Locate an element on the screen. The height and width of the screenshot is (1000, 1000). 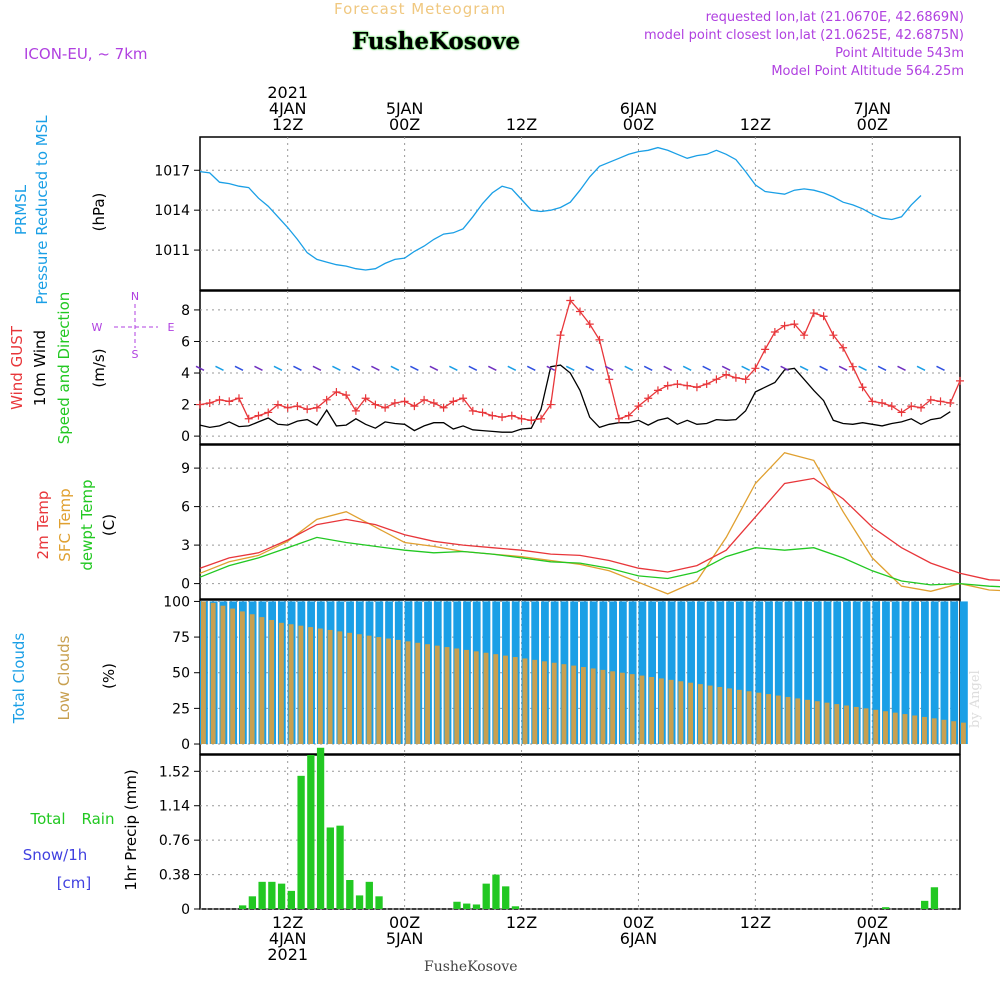
place-title: FusheKosove is located at coordinates (436, 41).